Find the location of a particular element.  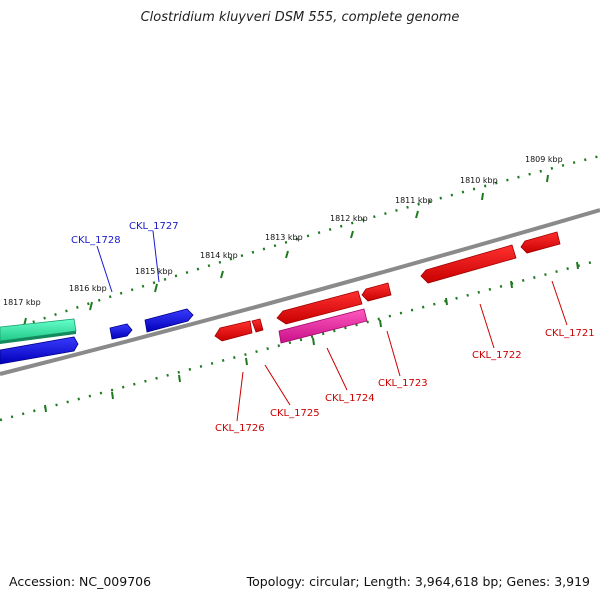

gene-label-ckl-1722: CKL_1722 is located at coordinates (497, 355).